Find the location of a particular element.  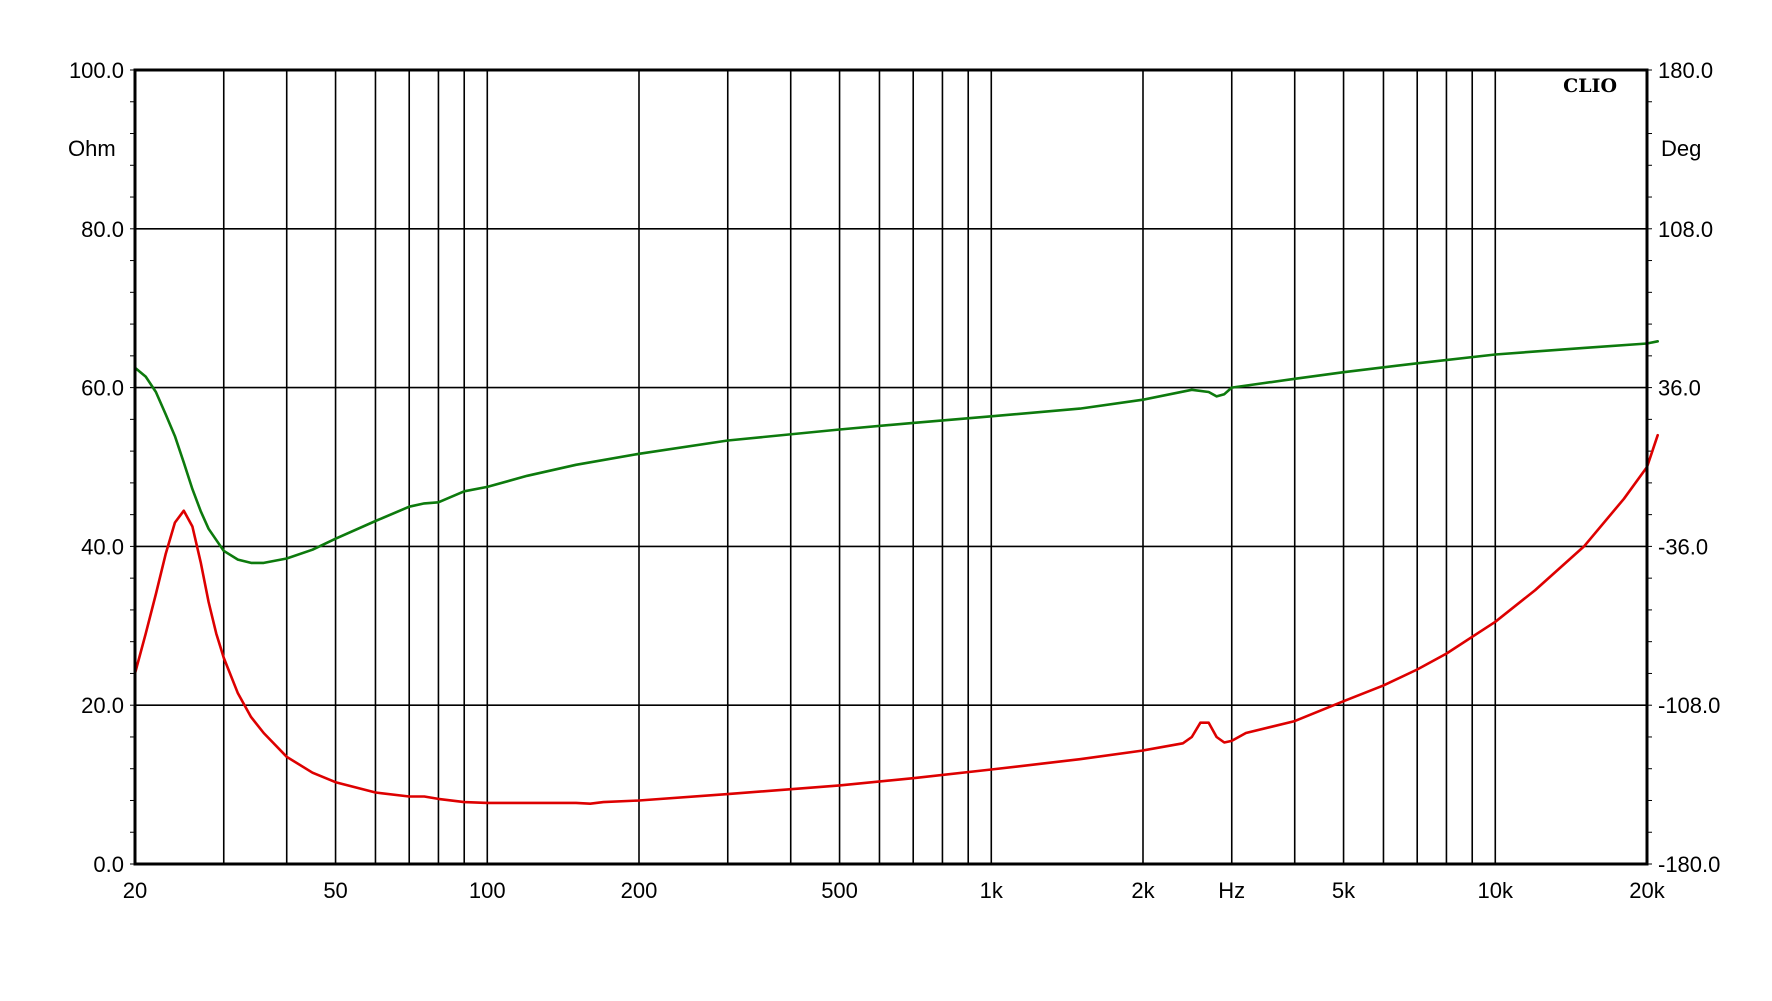

y-right-tick-label: 180.0 is located at coordinates (1685, 70).